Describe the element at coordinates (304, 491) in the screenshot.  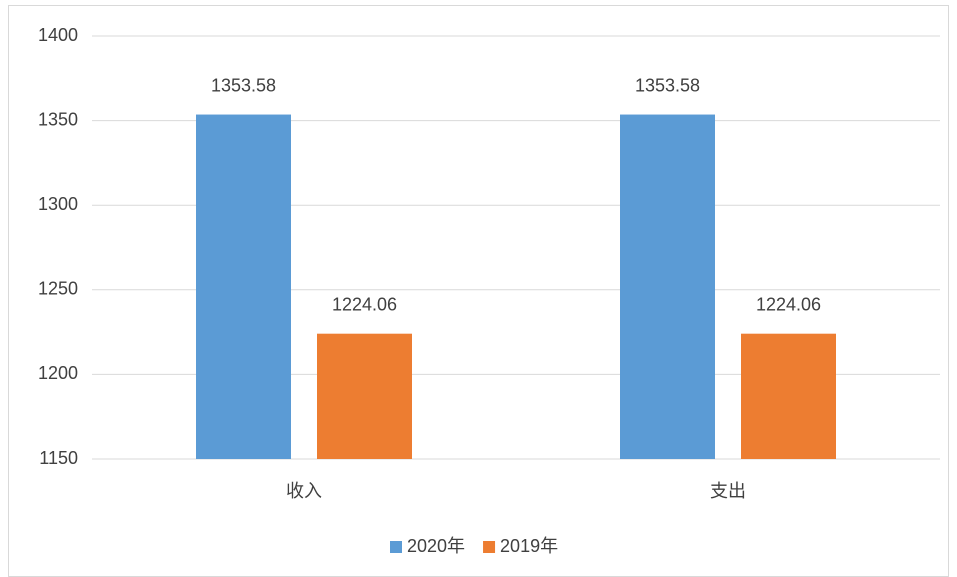
I see `x-tick-label: 收入` at that location.